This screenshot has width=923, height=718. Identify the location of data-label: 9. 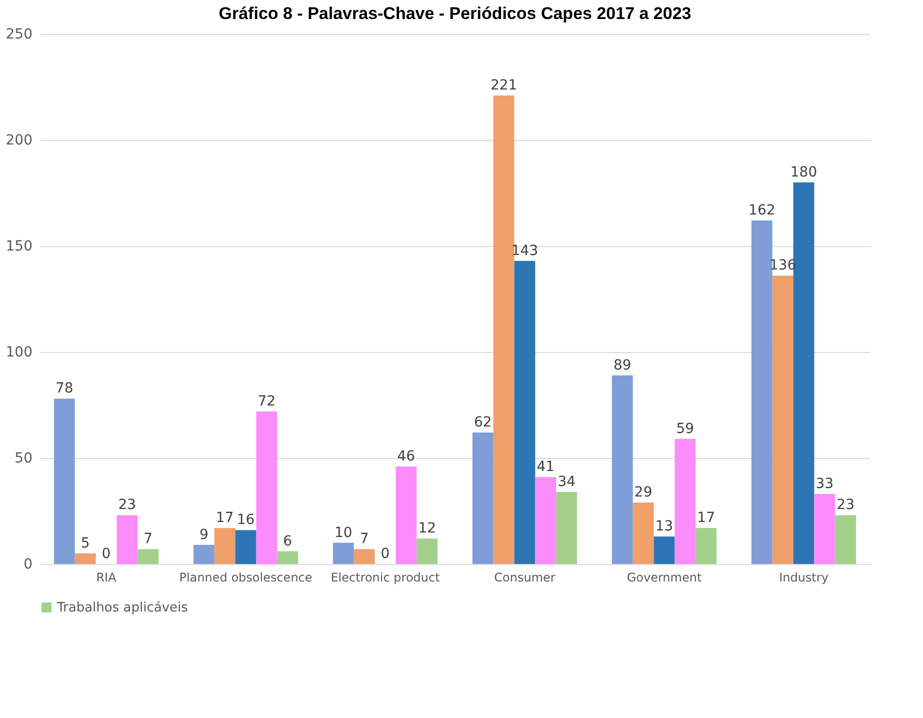
(203, 534).